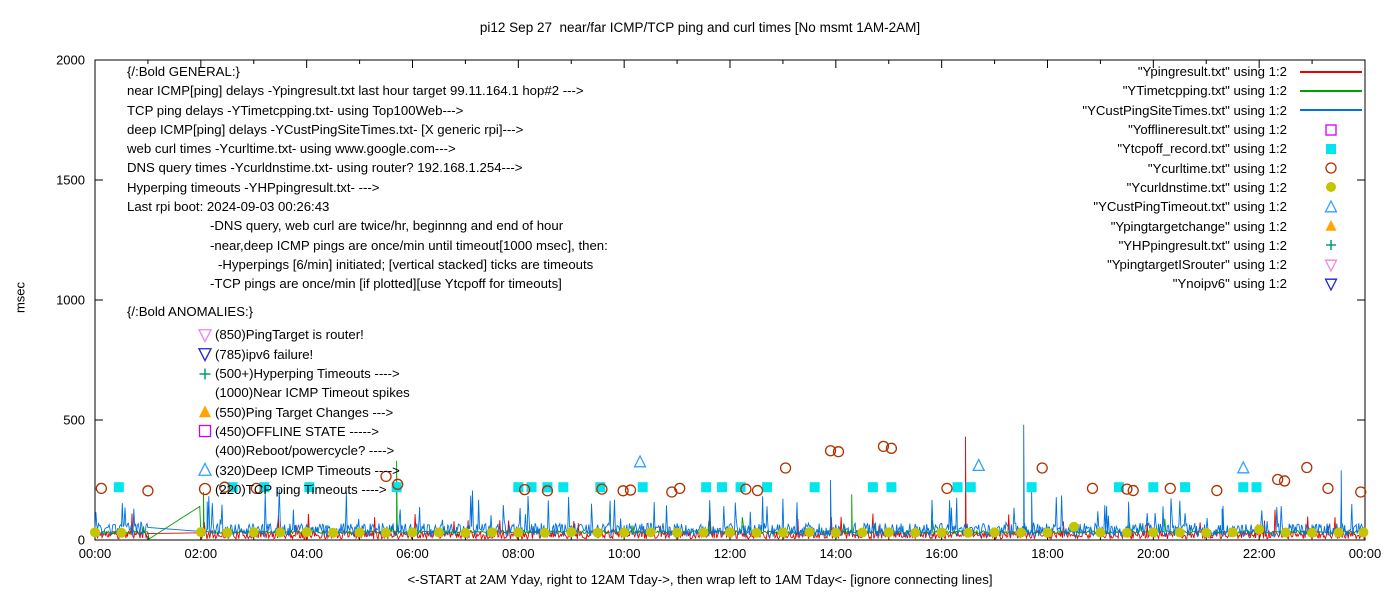 This screenshot has width=1400, height=600. I want to click on legend-item: "Yofflineresult.txt" using 1:2, so click(1224, 129).